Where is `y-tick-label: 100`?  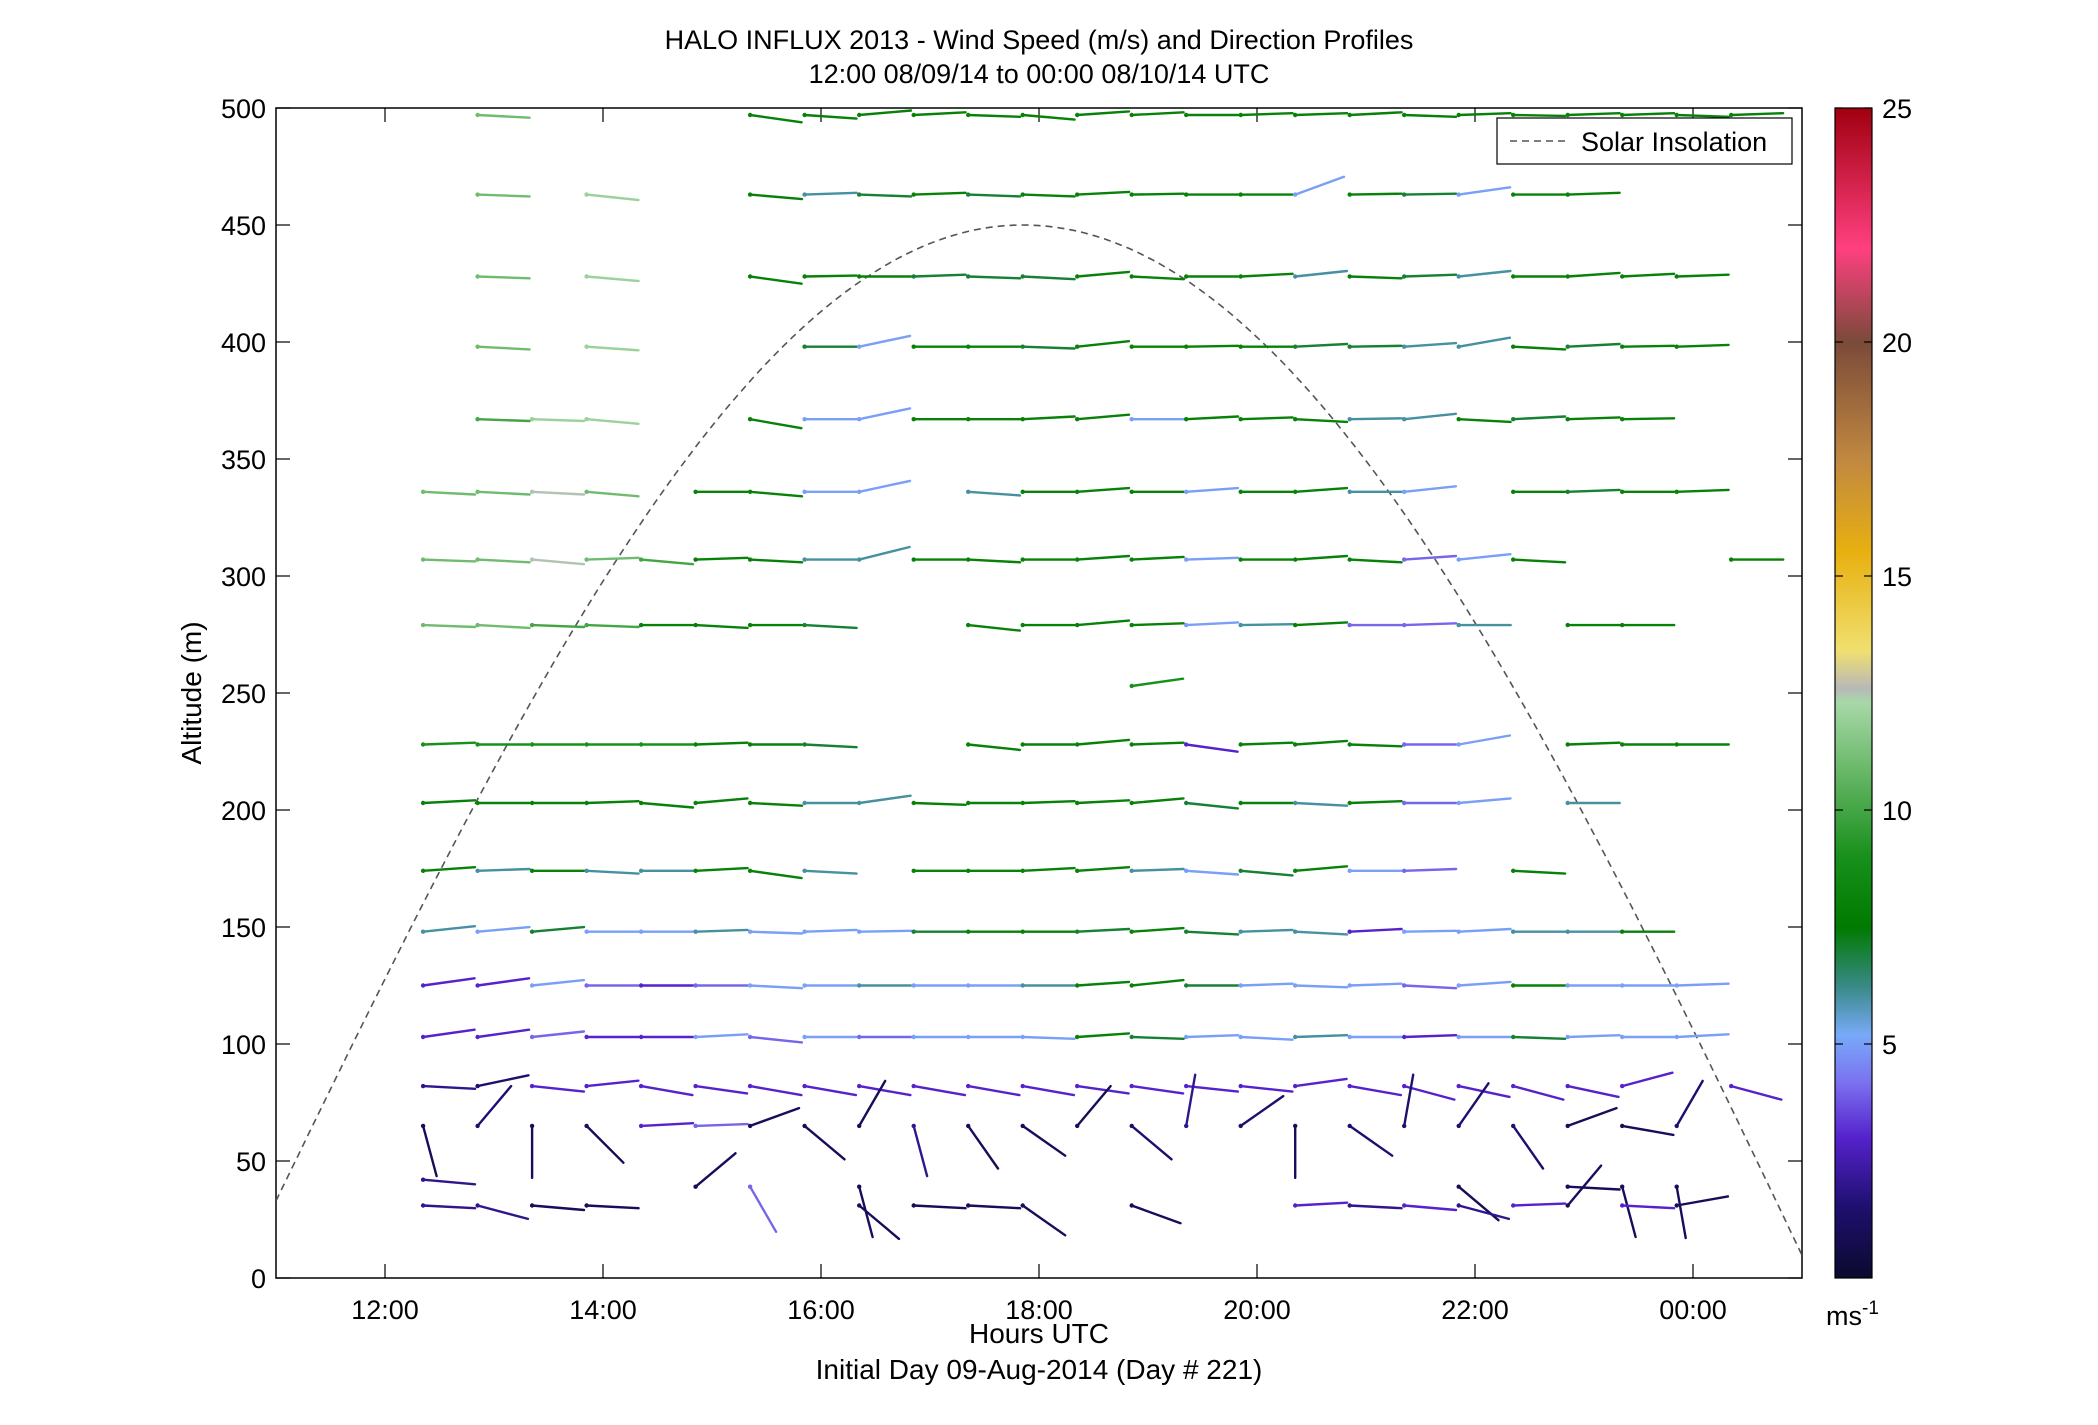 y-tick-label: 100 is located at coordinates (243, 1045).